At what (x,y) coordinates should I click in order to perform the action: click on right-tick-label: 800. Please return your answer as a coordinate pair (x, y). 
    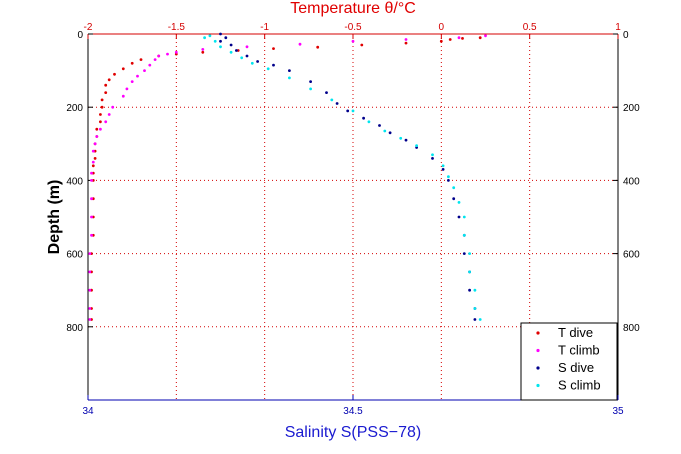
    Looking at the image, I should click on (631, 328).